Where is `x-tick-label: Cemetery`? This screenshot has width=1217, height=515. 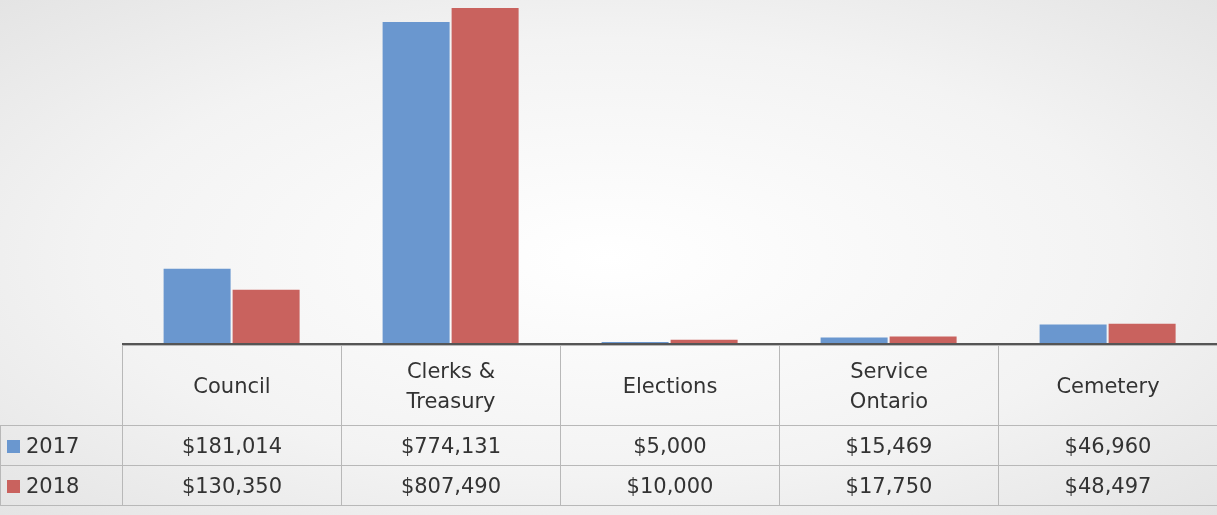 x-tick-label: Cemetery is located at coordinates (1107, 385).